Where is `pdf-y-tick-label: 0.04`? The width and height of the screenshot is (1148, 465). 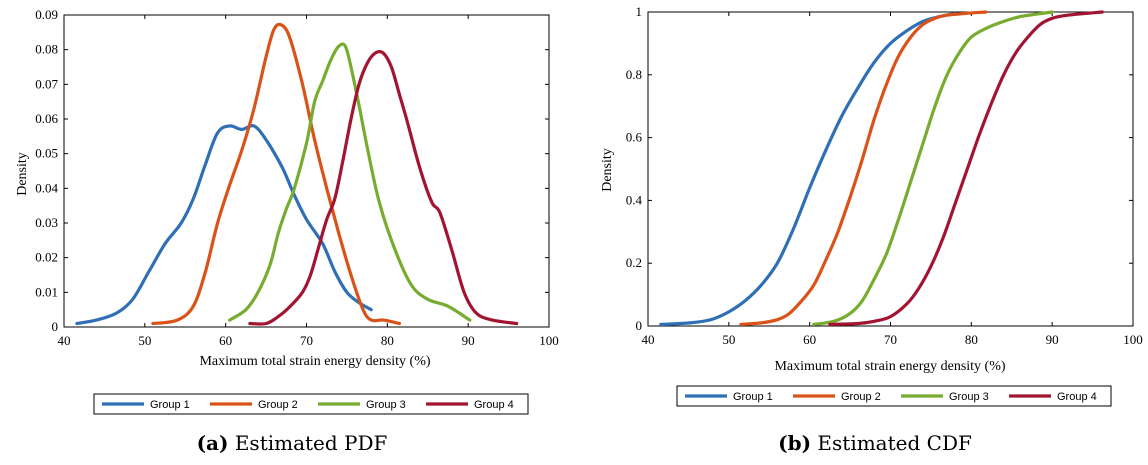
pdf-y-tick-label: 0.04 is located at coordinates (46, 187).